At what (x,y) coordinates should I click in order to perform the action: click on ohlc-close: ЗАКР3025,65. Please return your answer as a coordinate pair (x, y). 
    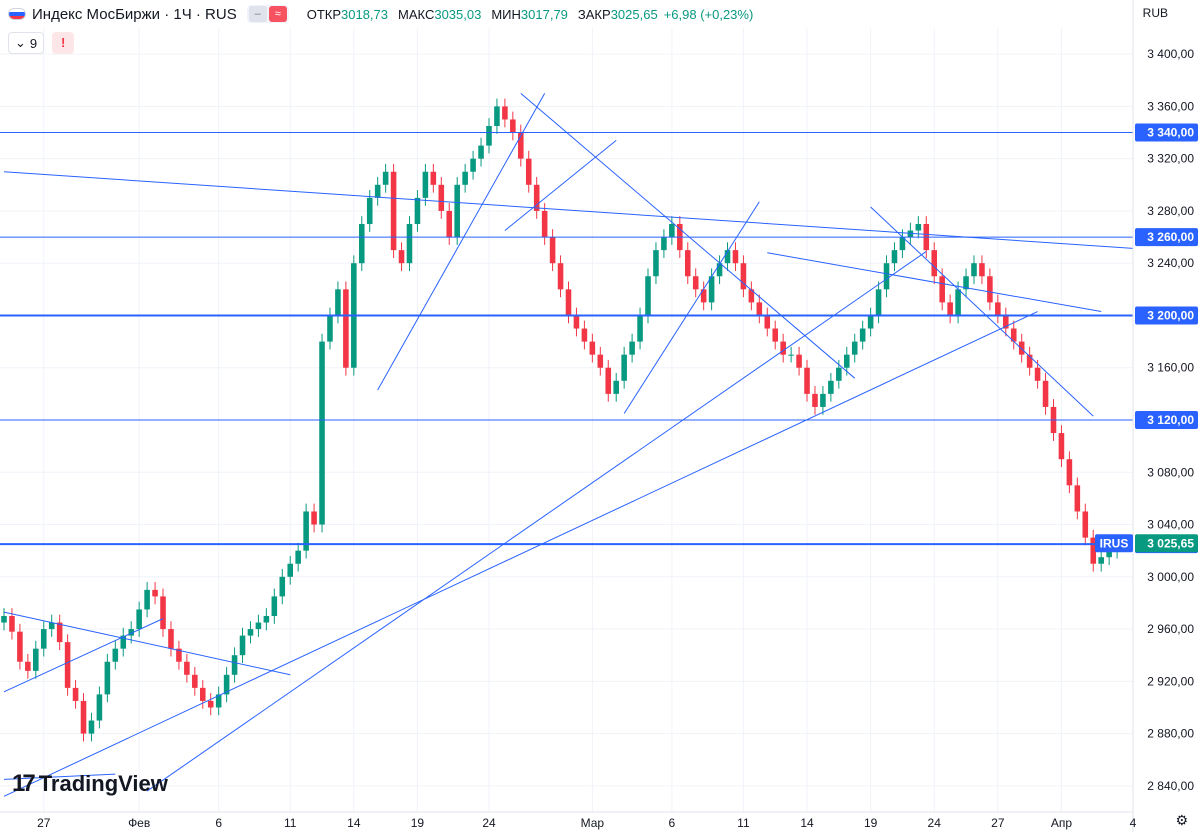
    Looking at the image, I should click on (617, 14).